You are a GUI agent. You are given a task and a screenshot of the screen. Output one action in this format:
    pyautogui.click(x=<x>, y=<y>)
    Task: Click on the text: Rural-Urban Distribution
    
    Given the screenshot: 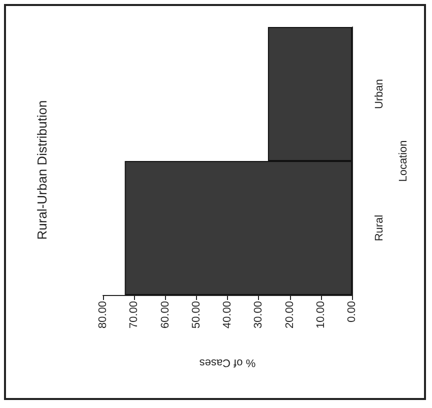 What is the action you would take?
    pyautogui.click(x=42, y=170)
    